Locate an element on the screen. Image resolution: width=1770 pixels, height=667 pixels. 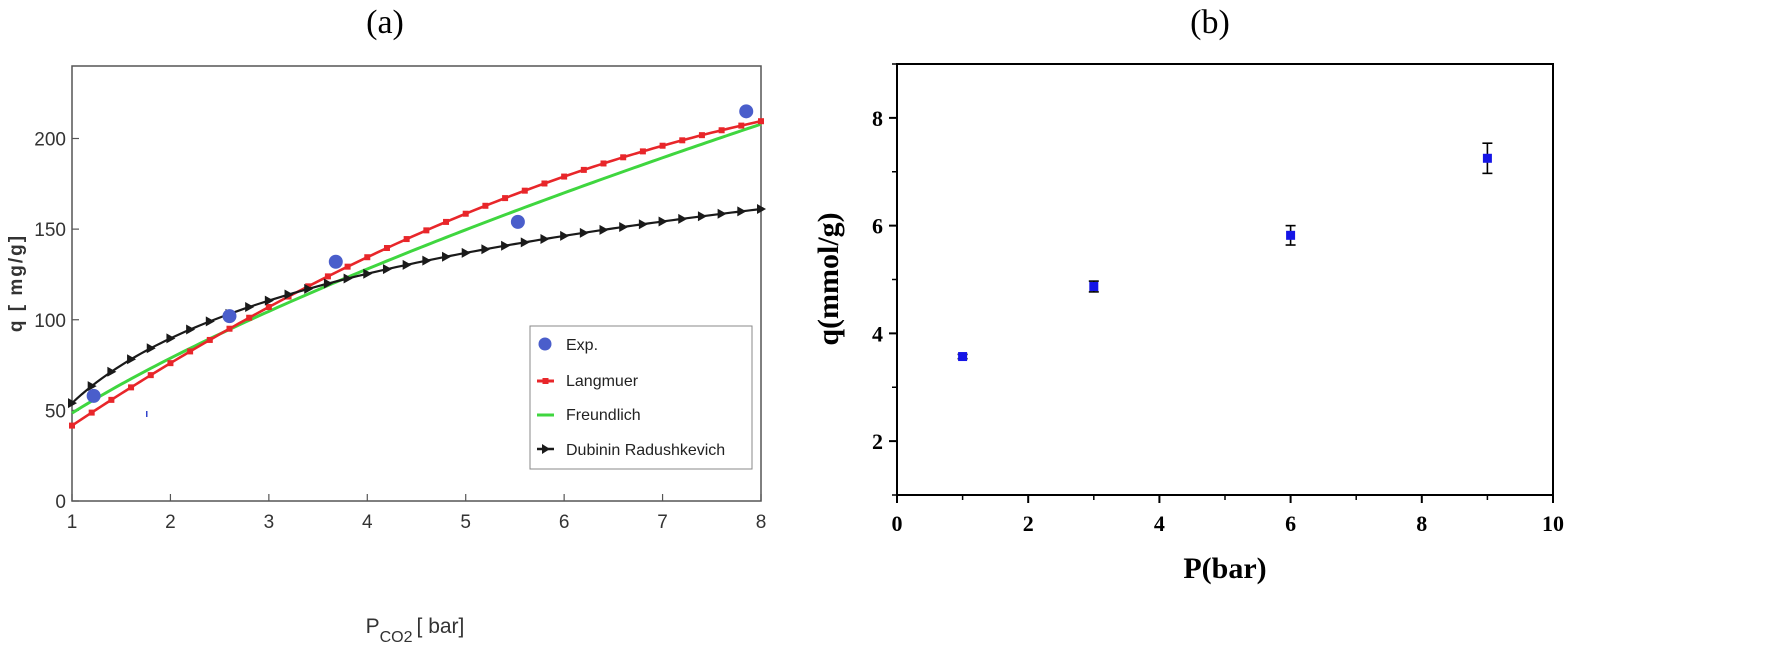
panel-a-y-tick-label: 150 is located at coordinates (50, 230).